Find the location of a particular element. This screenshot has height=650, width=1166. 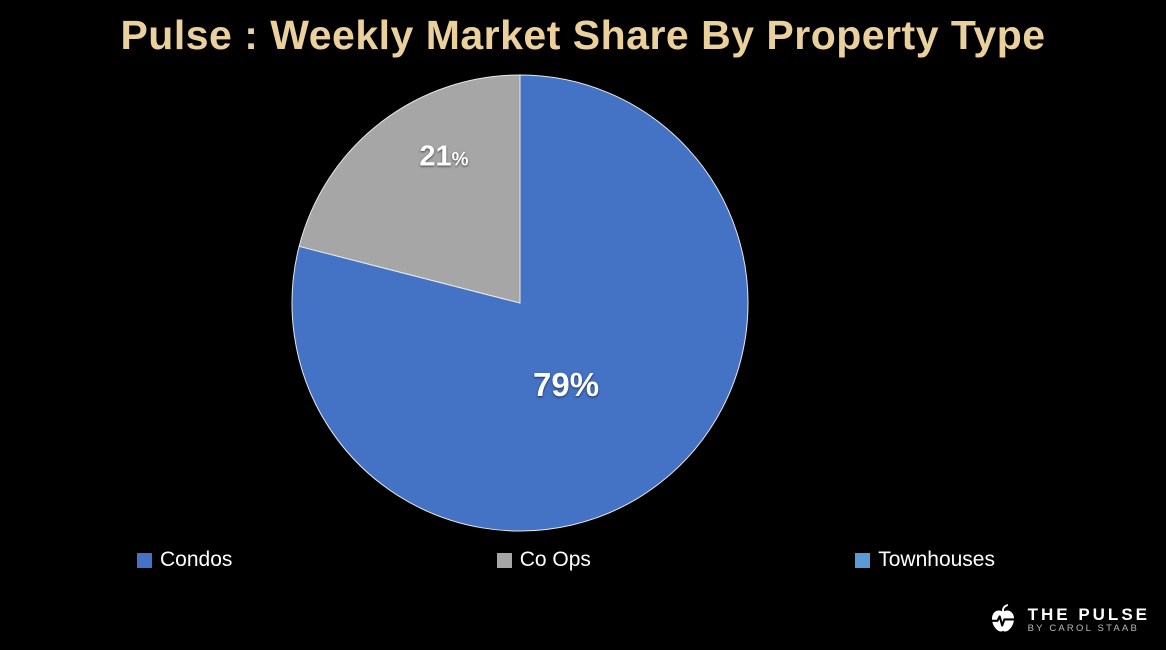

legend-label-townhouses: Townhouses is located at coordinates (936, 559).